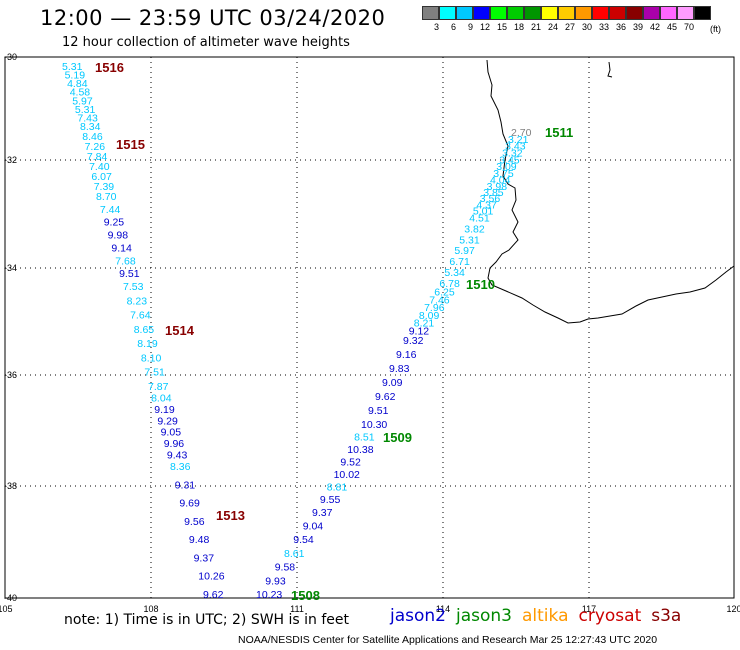 The width and height of the screenshot is (740, 650). Describe the element at coordinates (6, 609) in the screenshot. I see `lon-label: 105` at that location.